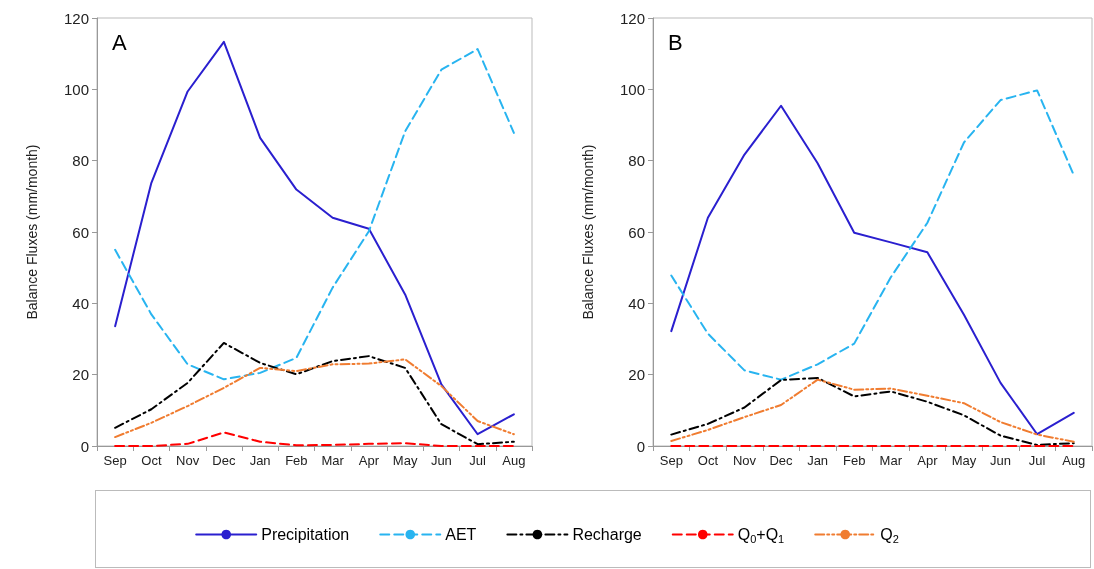 The height and width of the screenshot is (569, 1094). What do you see at coordinates (305, 534) in the screenshot?
I see `legend-label: Precipitation` at bounding box center [305, 534].